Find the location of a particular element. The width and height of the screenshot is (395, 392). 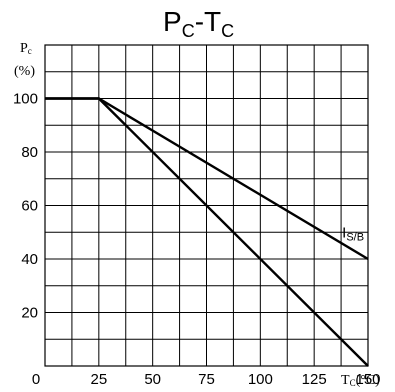

y-tick-label: 100 is located at coordinates (25, 99).